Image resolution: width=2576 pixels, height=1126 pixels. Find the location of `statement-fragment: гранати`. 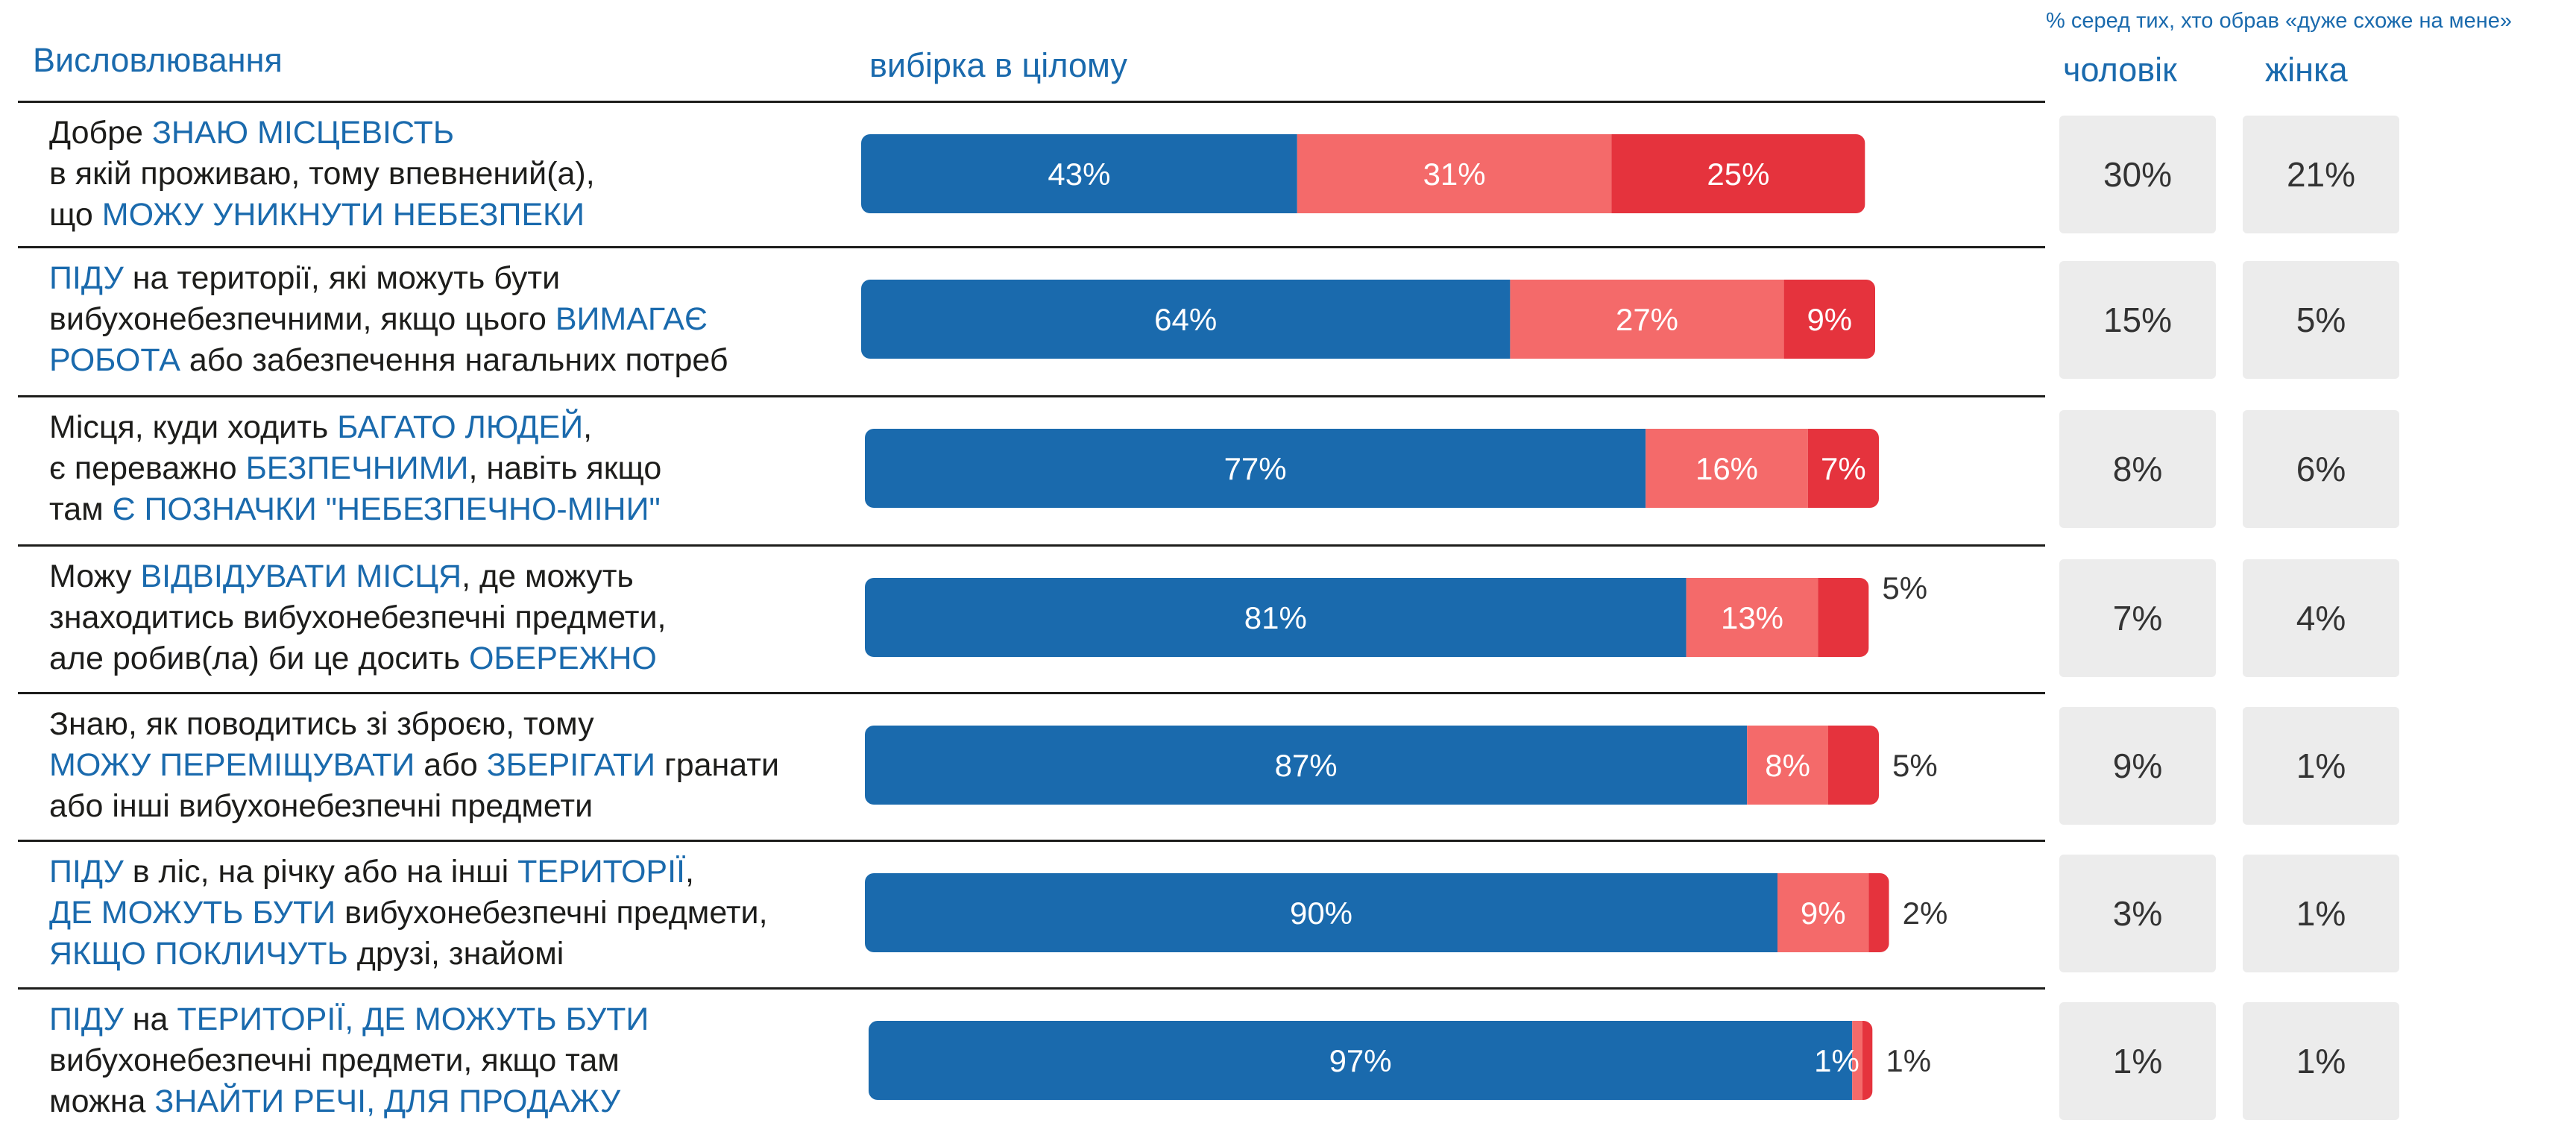

statement-fragment: гранати is located at coordinates (717, 765).